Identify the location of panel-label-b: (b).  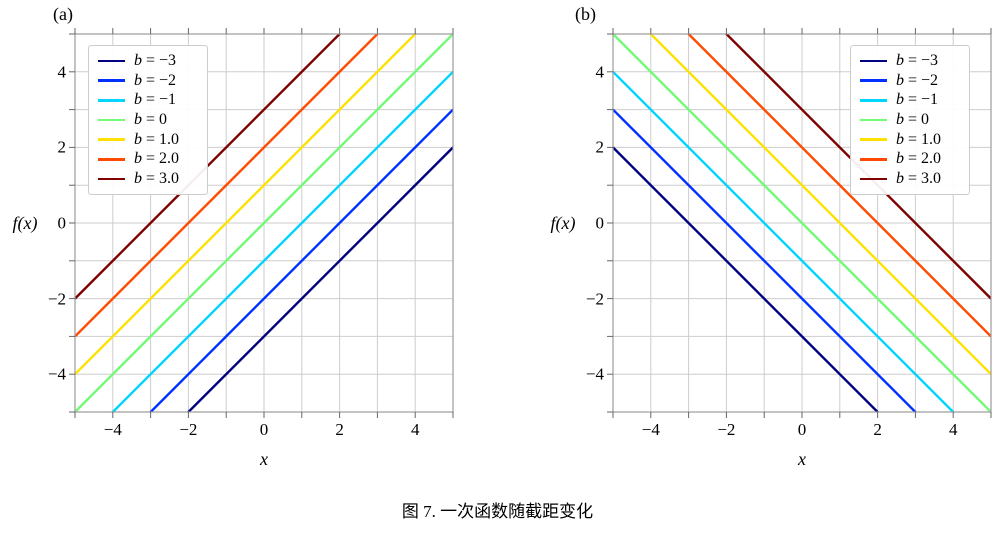
(585, 14).